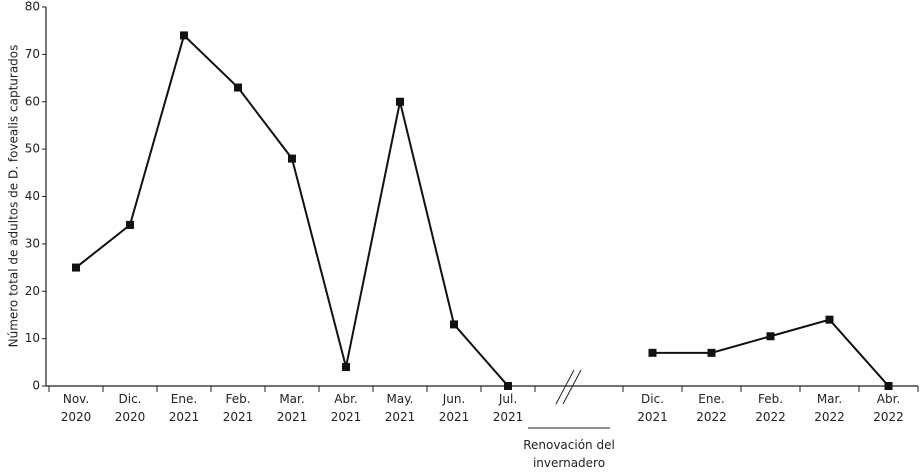 The image size is (920, 475). What do you see at coordinates (770, 408) in the screenshot?
I see `x-tick-label: Feb. 2022` at bounding box center [770, 408].